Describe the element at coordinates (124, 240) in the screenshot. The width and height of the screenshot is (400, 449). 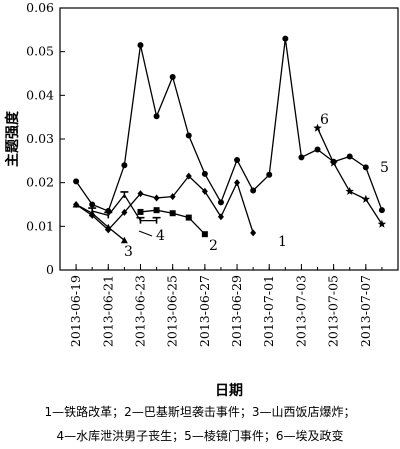
I see `series-3-point` at that location.